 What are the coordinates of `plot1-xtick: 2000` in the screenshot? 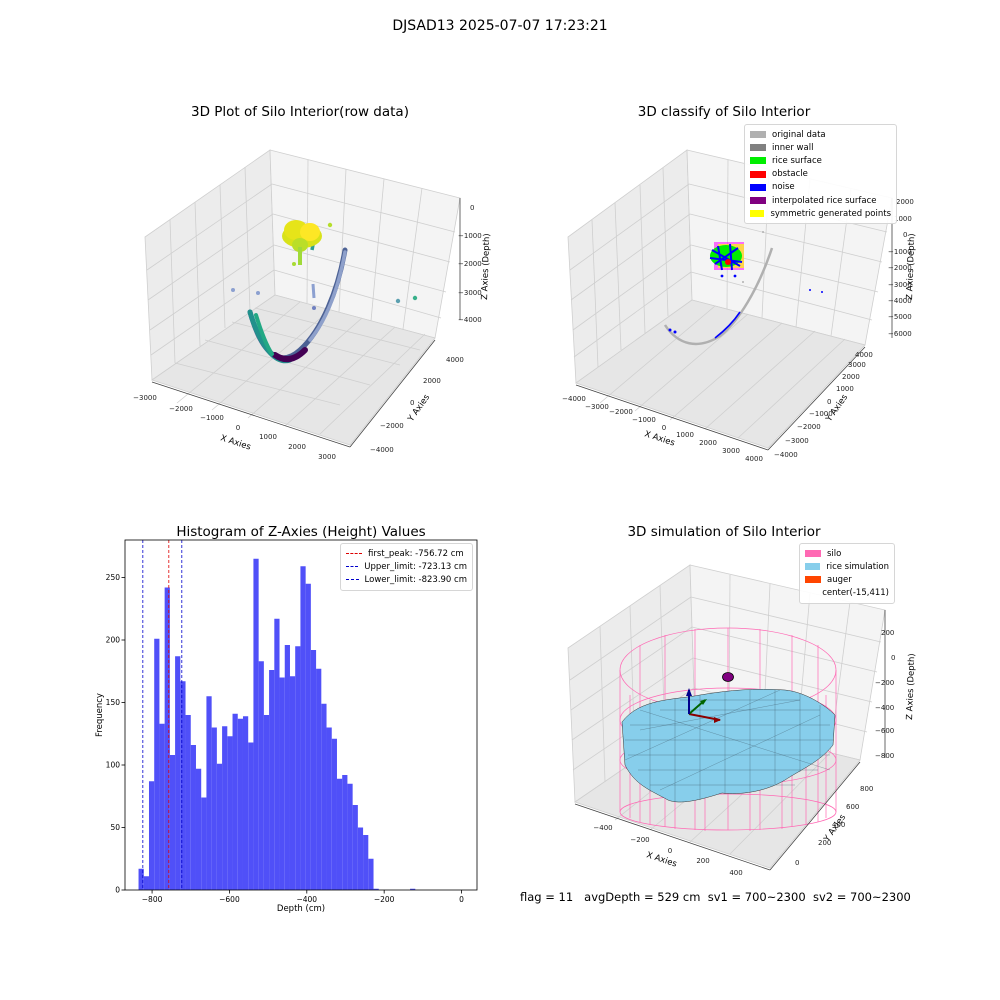 It's located at (297, 447).